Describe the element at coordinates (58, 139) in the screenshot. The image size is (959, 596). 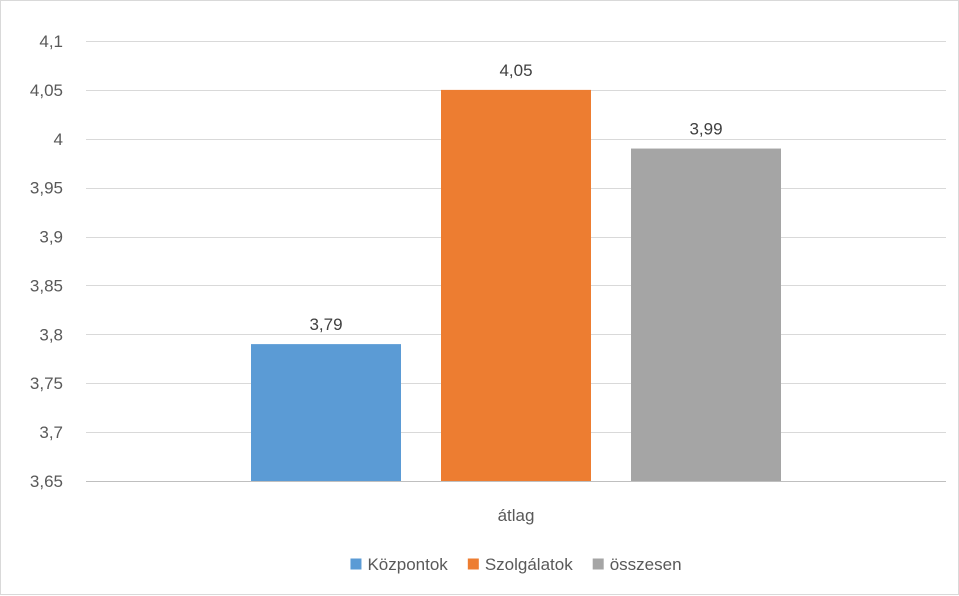
I see `y-tick-label: 4` at that location.